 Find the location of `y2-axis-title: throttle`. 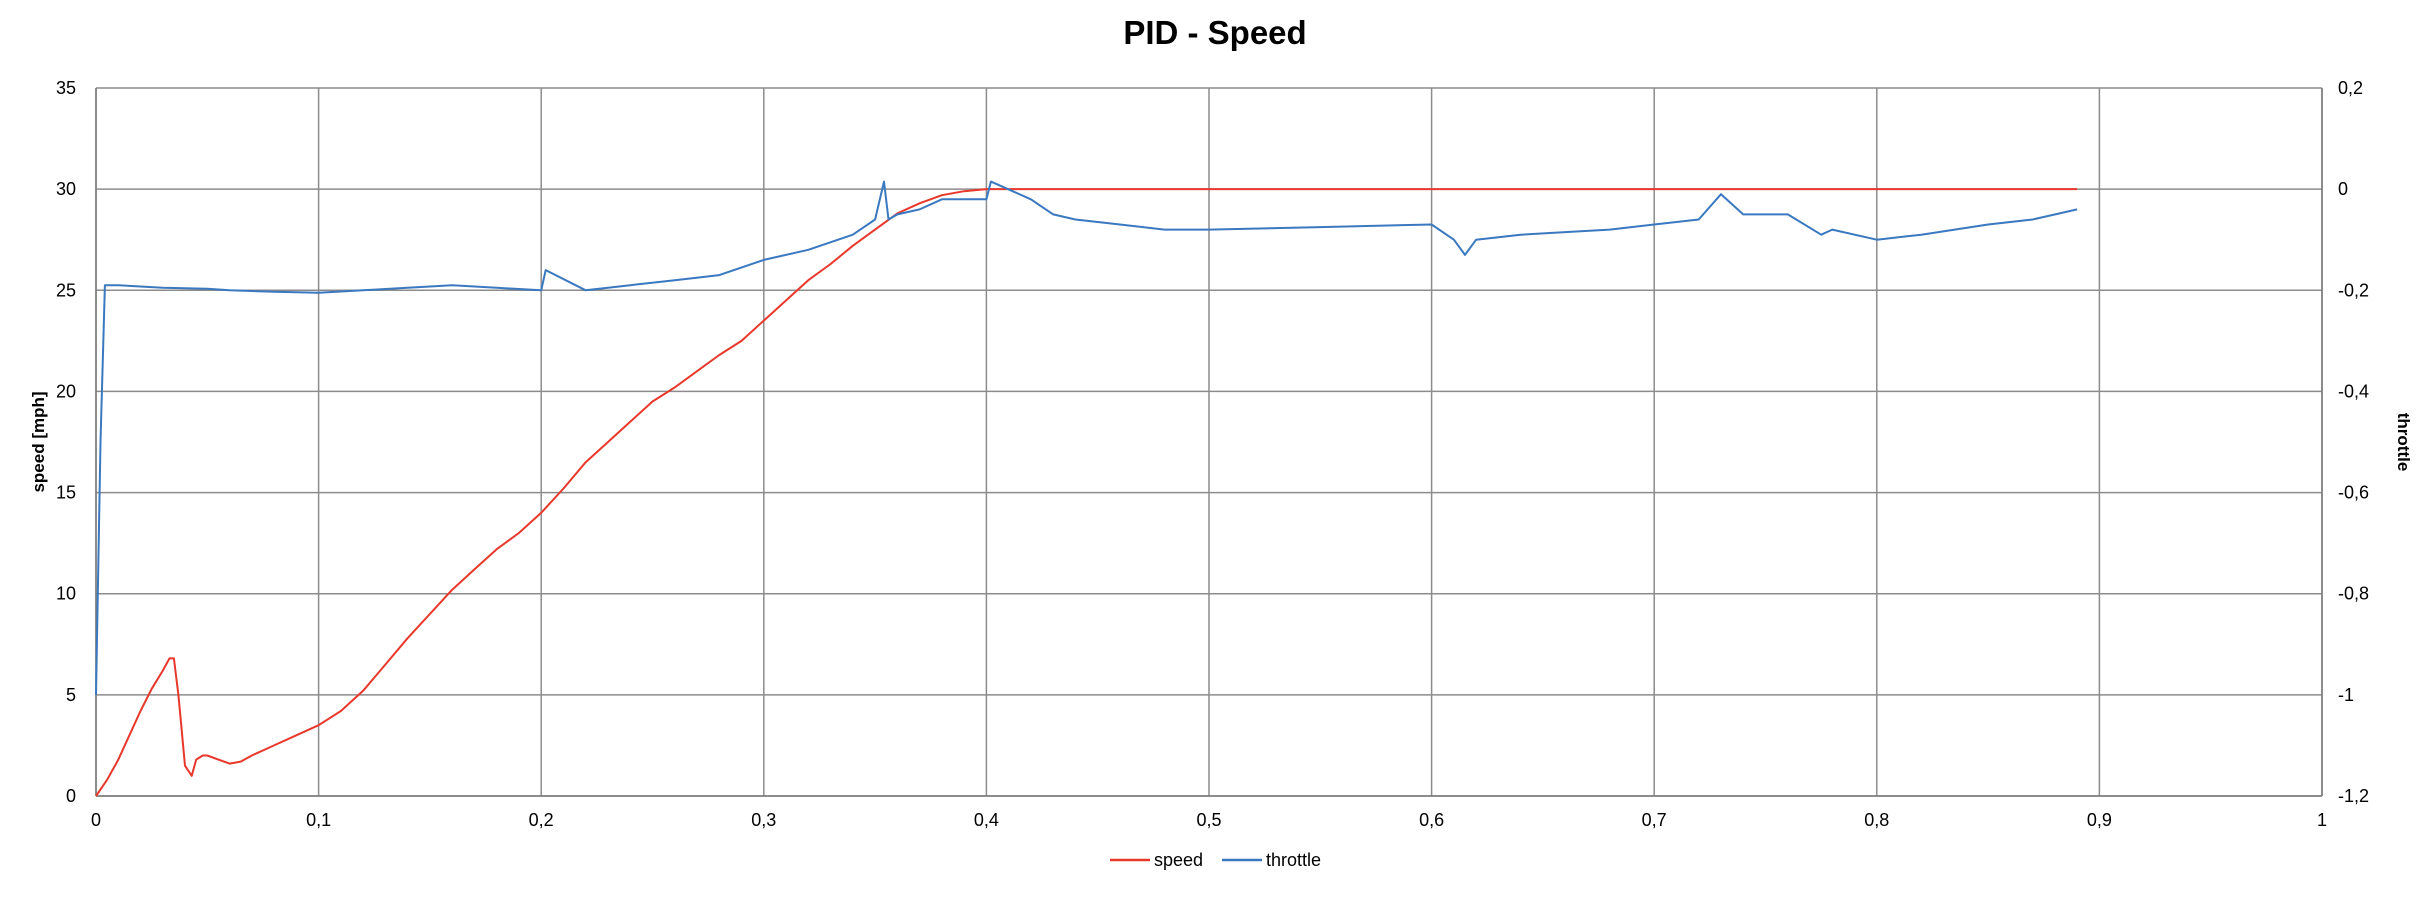

y2-axis-title: throttle is located at coordinates (2403, 442).